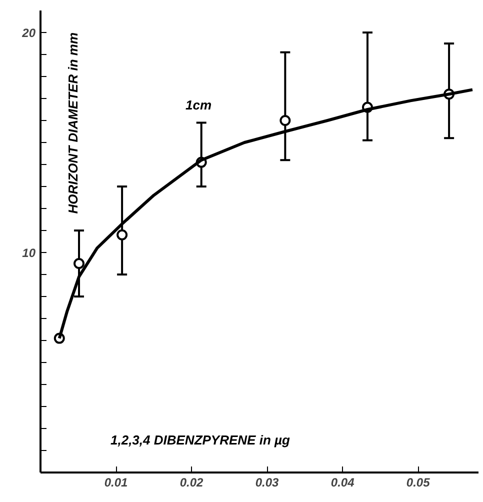 This screenshot has width=483, height=502. Describe the element at coordinates (29, 253) in the screenshot. I see `y-tick-label: 10` at that location.